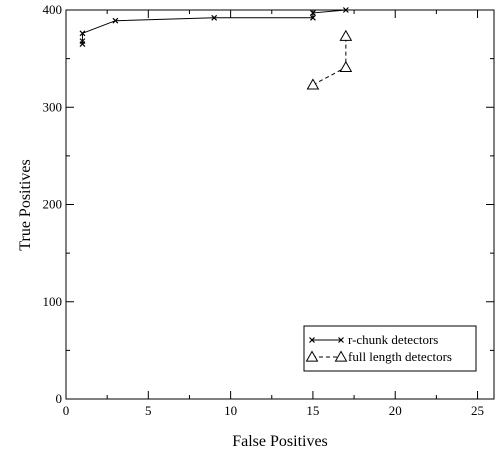 Image resolution: width=498 pixels, height=458 pixels. What do you see at coordinates (393, 339) in the screenshot?
I see `legend-label-0: r-chunk detectors` at bounding box center [393, 339].